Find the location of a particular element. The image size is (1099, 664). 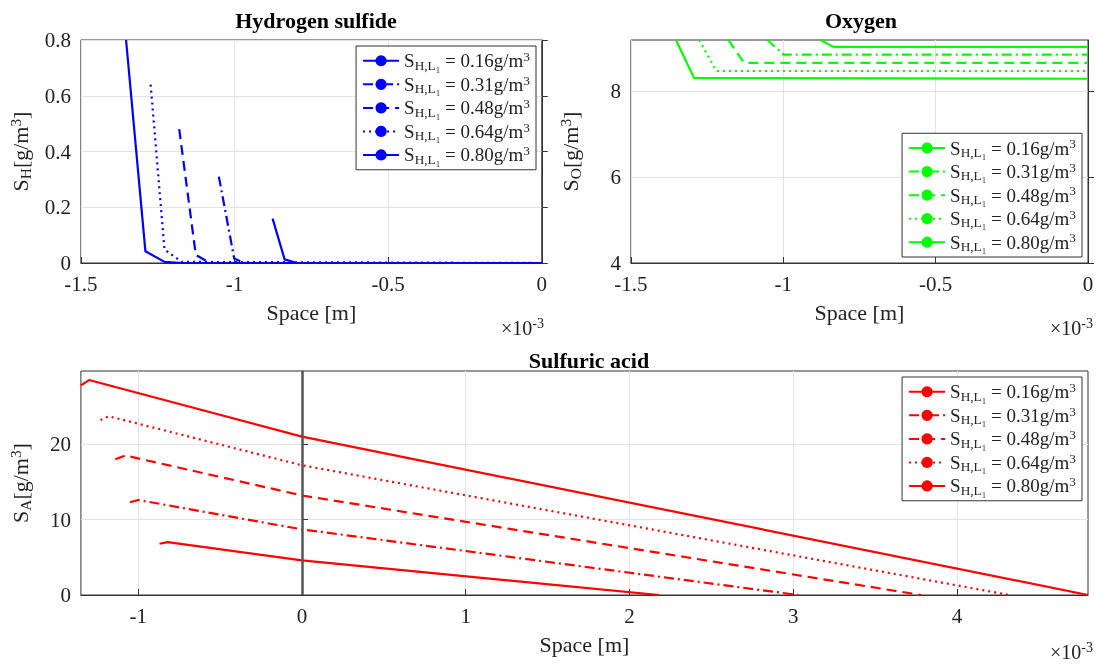

x-tick-label: 3 is located at coordinates (793, 615).